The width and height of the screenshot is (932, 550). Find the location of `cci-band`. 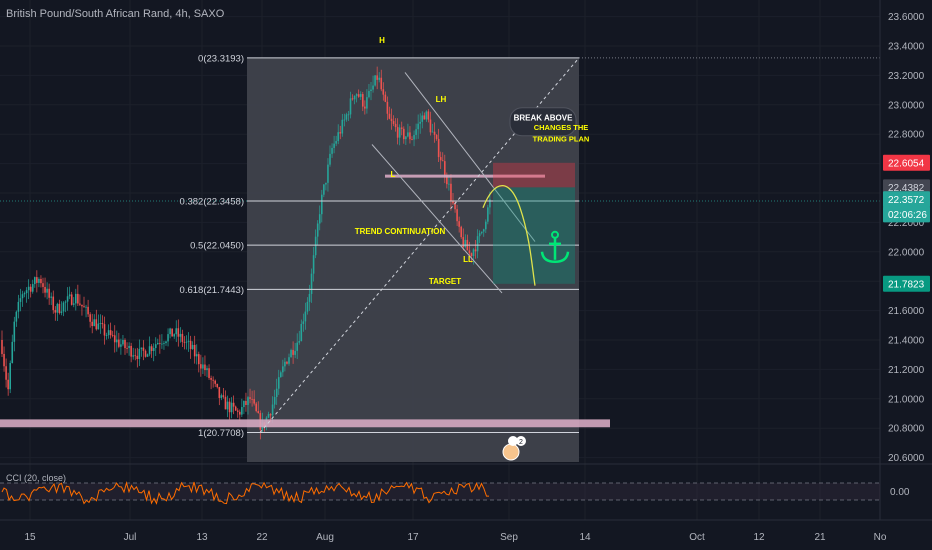

cci-band is located at coordinates (440, 491).